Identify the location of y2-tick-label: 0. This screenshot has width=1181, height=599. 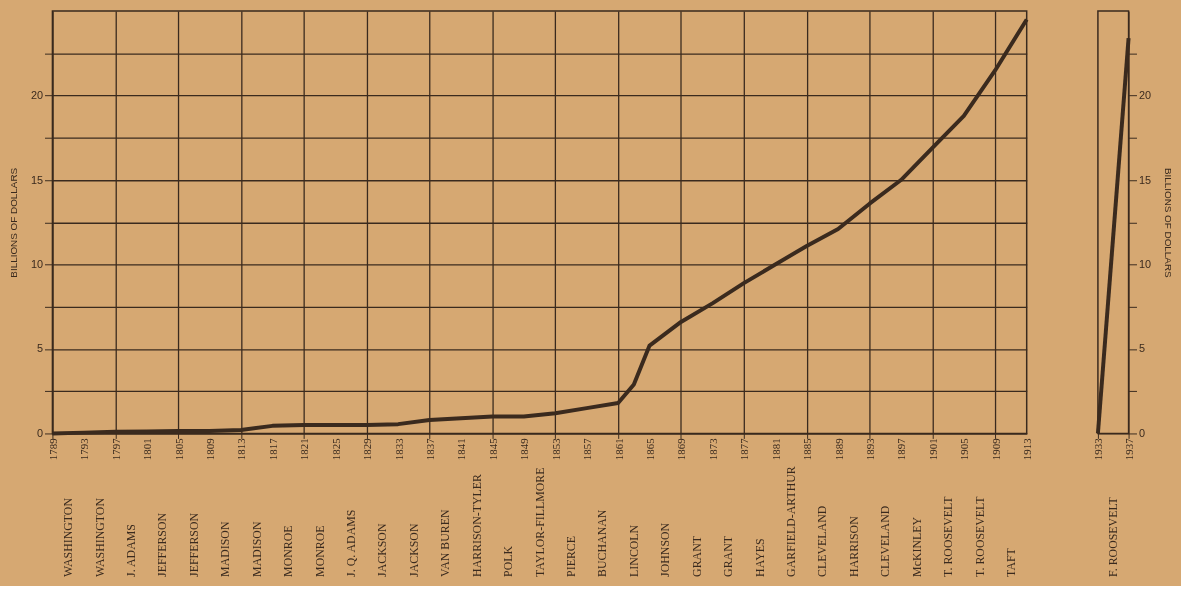
(1142, 432).